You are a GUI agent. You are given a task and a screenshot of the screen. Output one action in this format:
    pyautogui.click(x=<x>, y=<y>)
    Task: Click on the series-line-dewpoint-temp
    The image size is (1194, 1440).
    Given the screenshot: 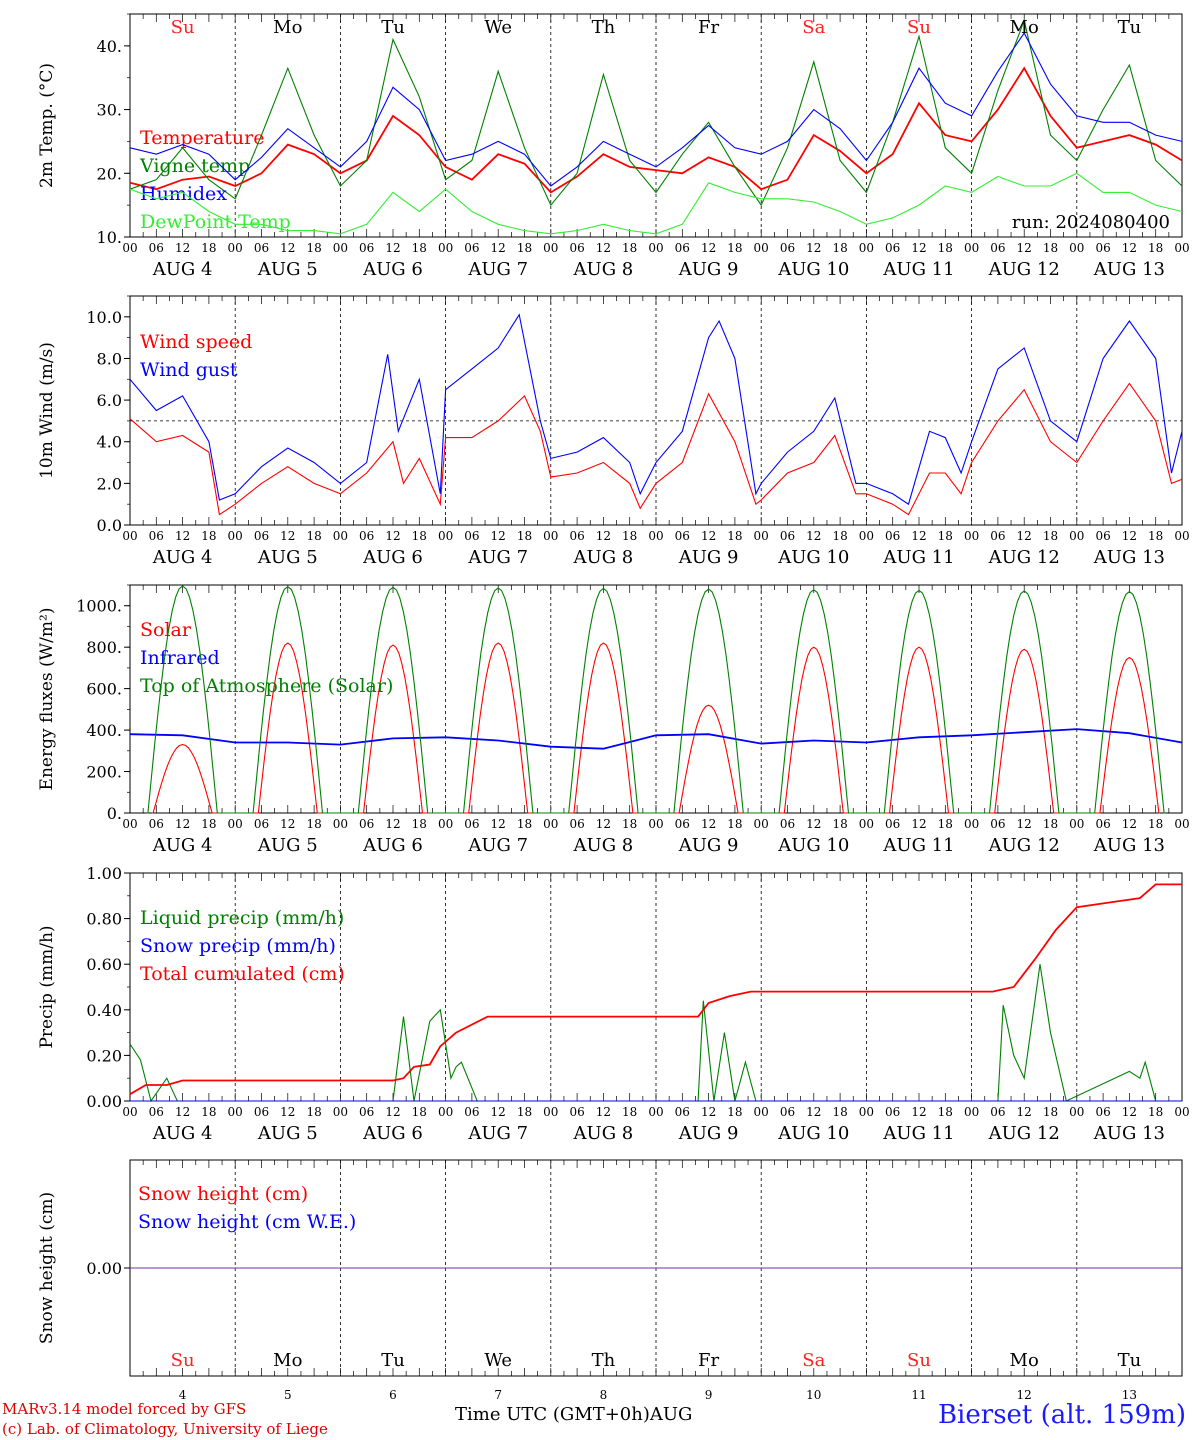 What is the action you would take?
    pyautogui.click(x=656, y=203)
    